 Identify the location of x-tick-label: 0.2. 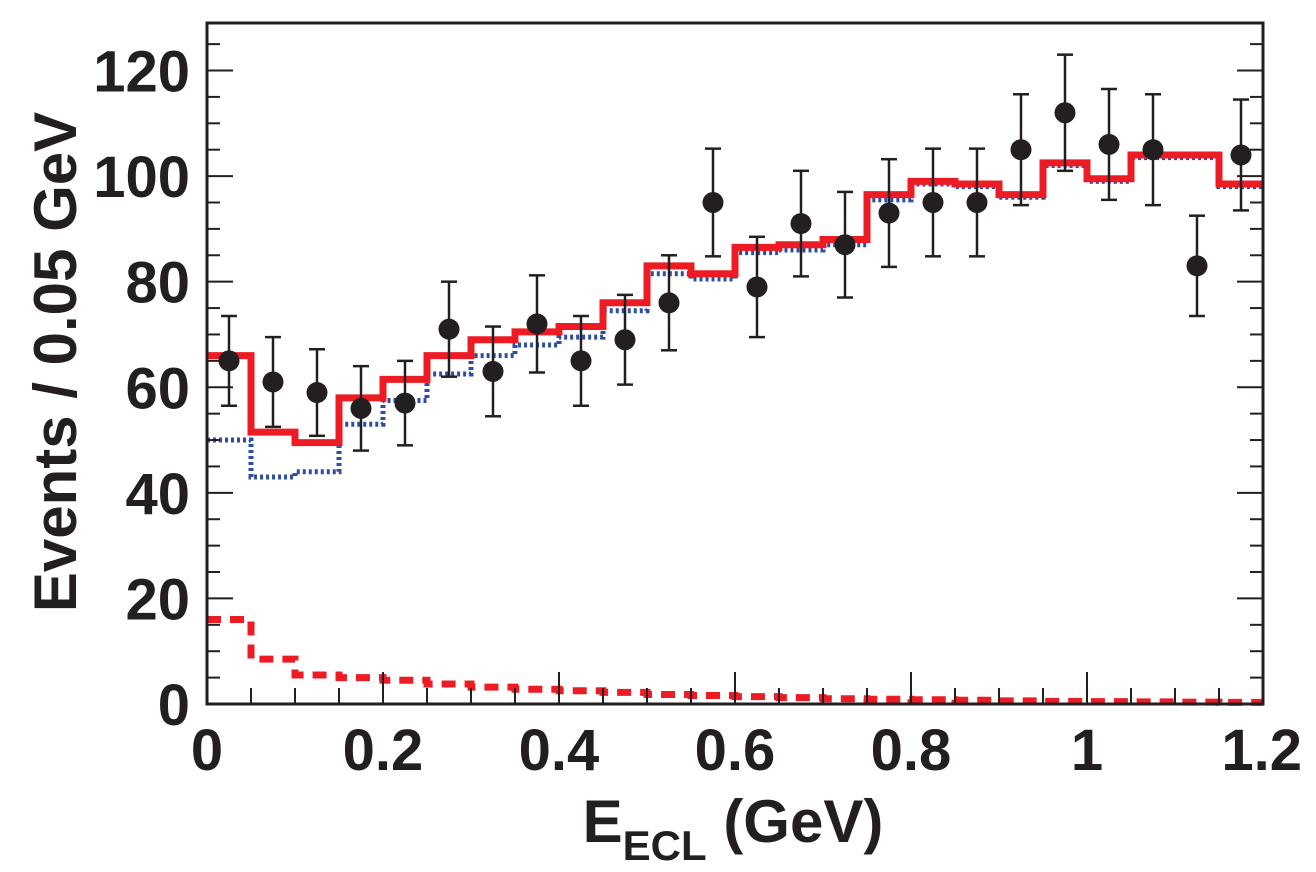
(383, 750).